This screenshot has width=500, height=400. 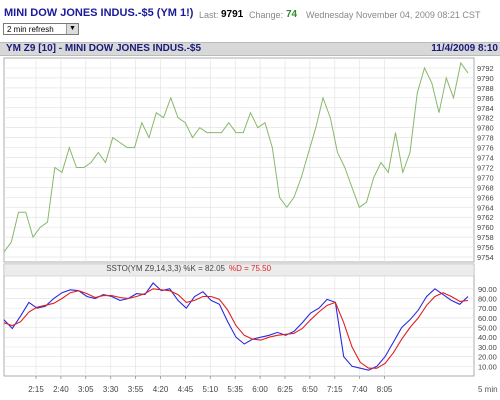 What do you see at coordinates (485, 78) in the screenshot?
I see `price-y-tick-label: 9790` at bounding box center [485, 78].